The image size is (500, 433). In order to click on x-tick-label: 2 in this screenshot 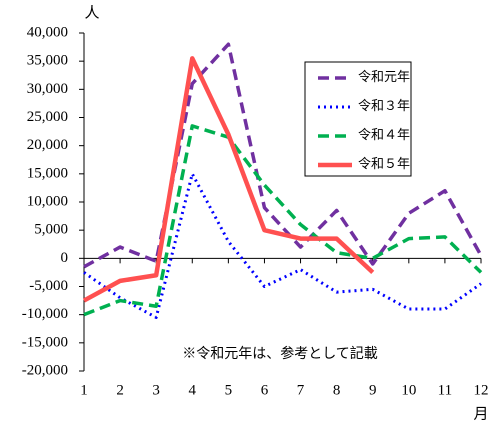, I will do `click(120, 390)`.